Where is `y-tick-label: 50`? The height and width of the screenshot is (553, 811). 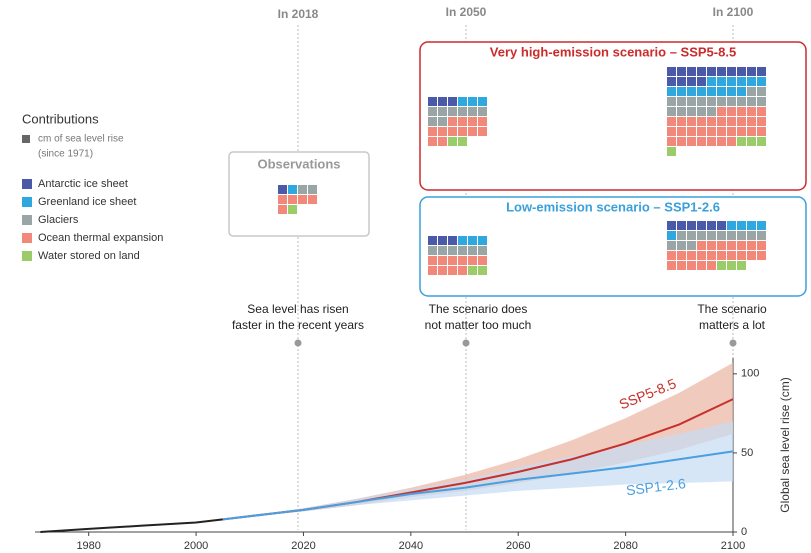 y-tick-label: 50 is located at coordinates (747, 453).